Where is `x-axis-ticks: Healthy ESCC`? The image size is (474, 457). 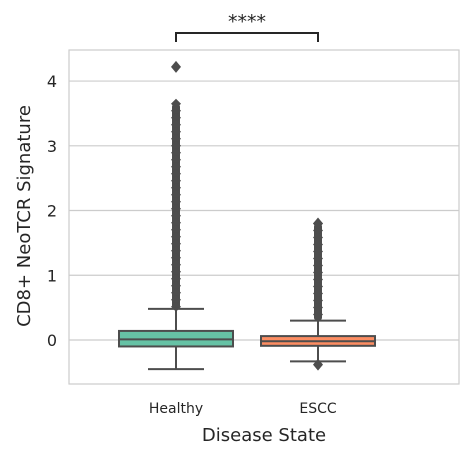
x-axis-ticks: Healthy ESCC is located at coordinates (243, 409).